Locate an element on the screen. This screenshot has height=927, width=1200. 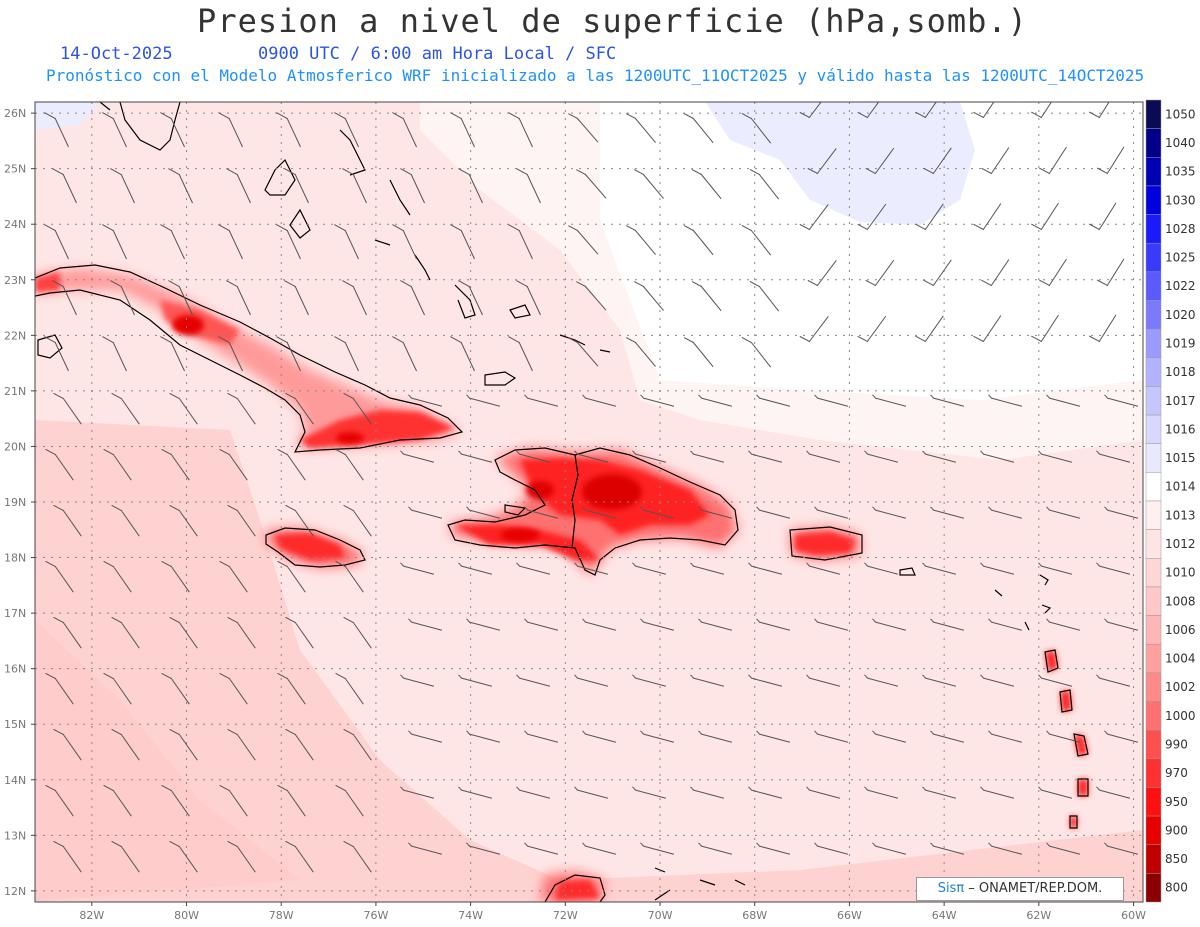
colorbar-label: 1000 is located at coordinates (1180, 716).